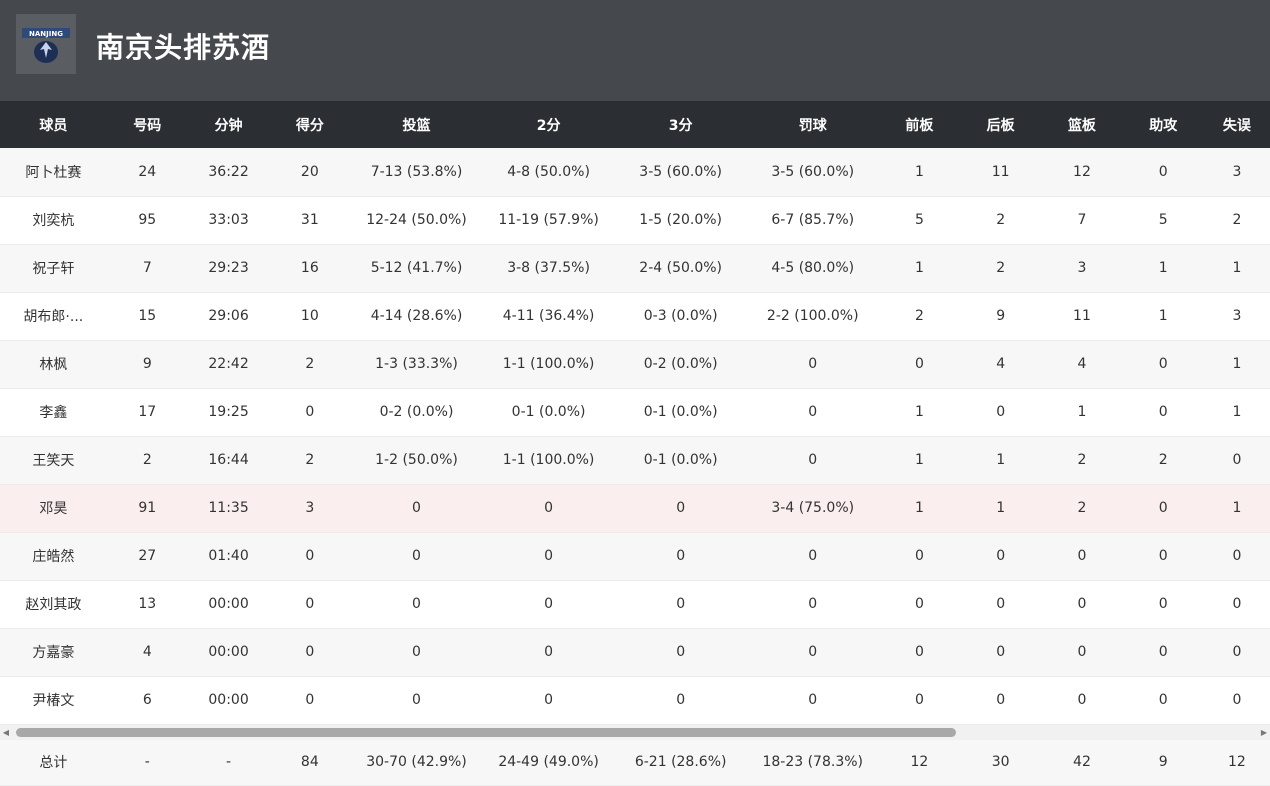 This screenshot has width=1270, height=786. I want to click on totals-cell: 24-49 (49.0%), so click(548, 762).